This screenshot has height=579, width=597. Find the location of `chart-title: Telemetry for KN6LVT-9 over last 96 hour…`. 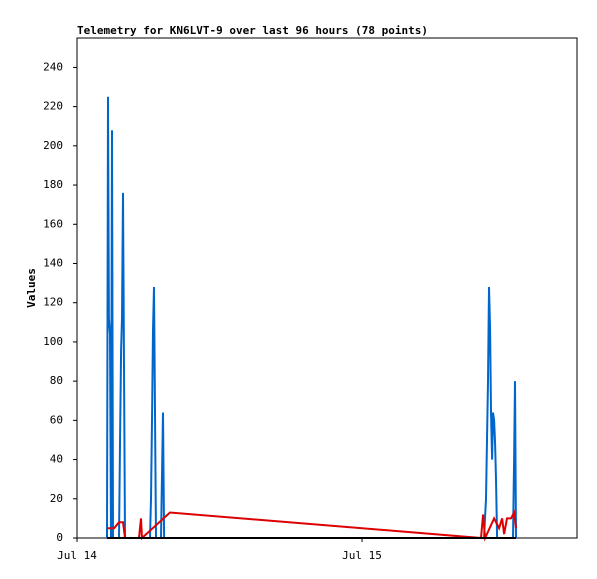

chart-title: Telemetry for KN6LVT-9 over last 96 hour… is located at coordinates (252, 30).